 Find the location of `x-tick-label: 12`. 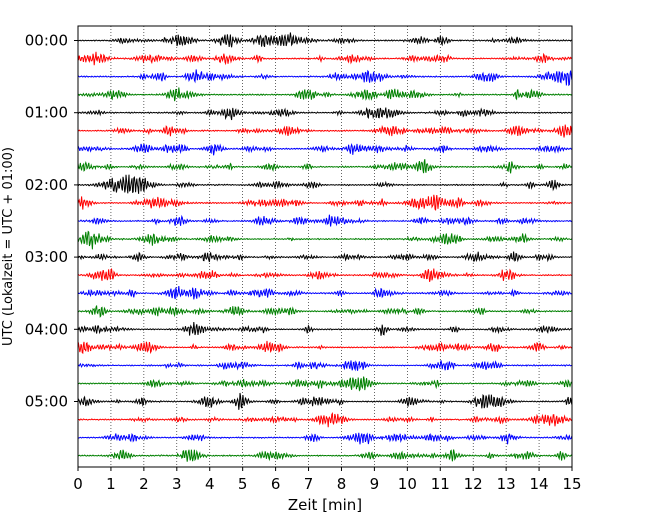

x-tick-label: 12 is located at coordinates (473, 484).